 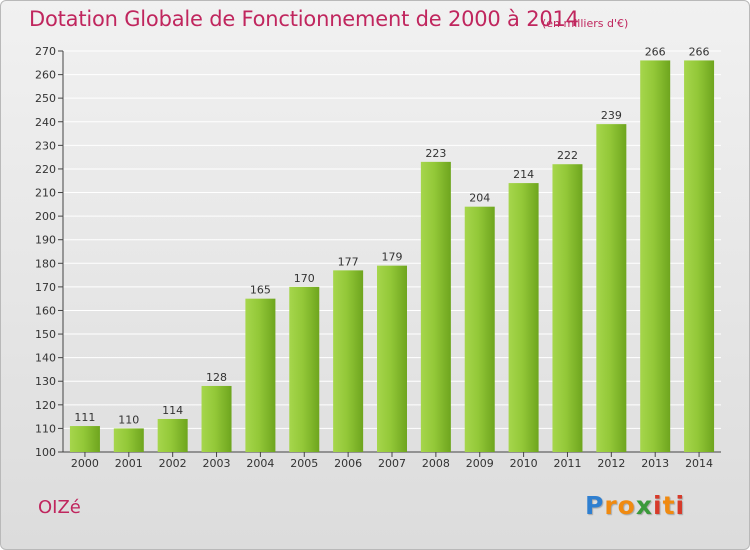 I want to click on value-label: 223, so click(x=435, y=153).